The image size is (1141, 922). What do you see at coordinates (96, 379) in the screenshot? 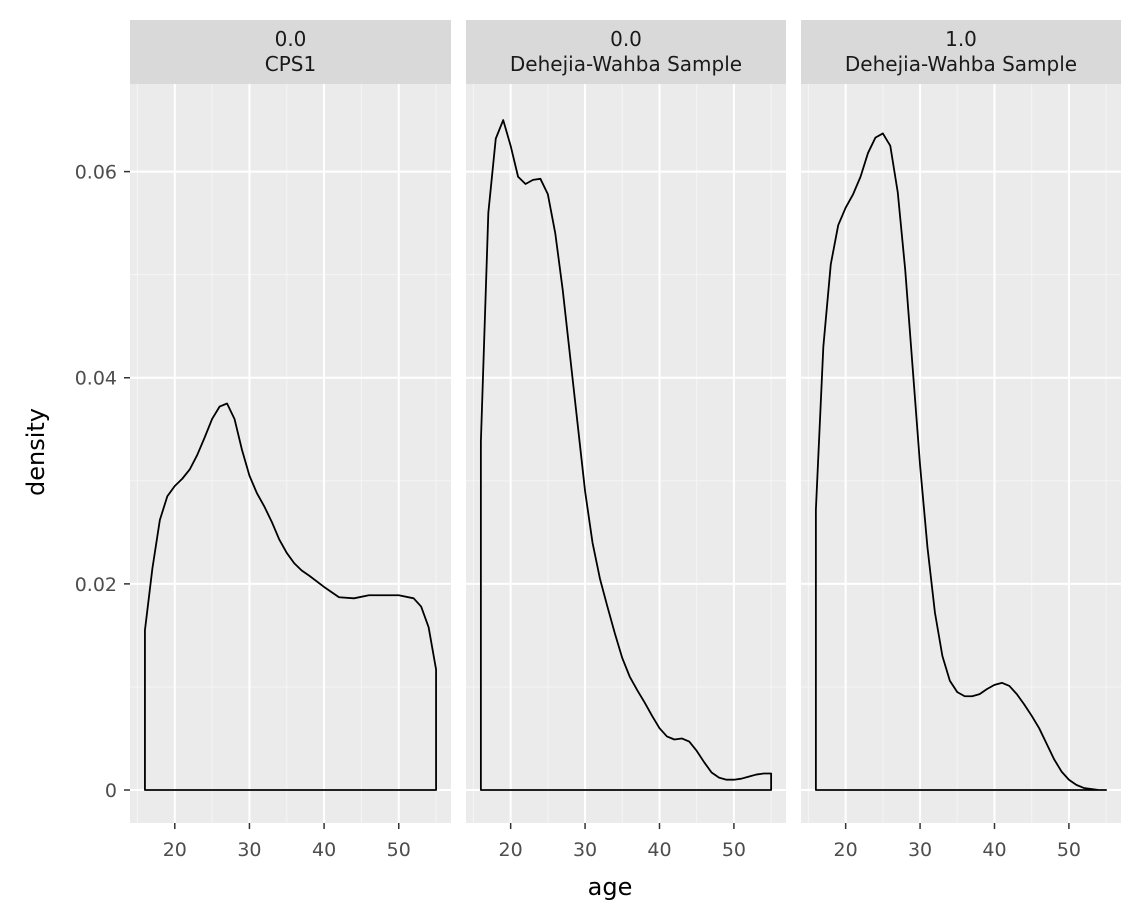
I see `y-tick-label: 0.04` at bounding box center [96, 379].